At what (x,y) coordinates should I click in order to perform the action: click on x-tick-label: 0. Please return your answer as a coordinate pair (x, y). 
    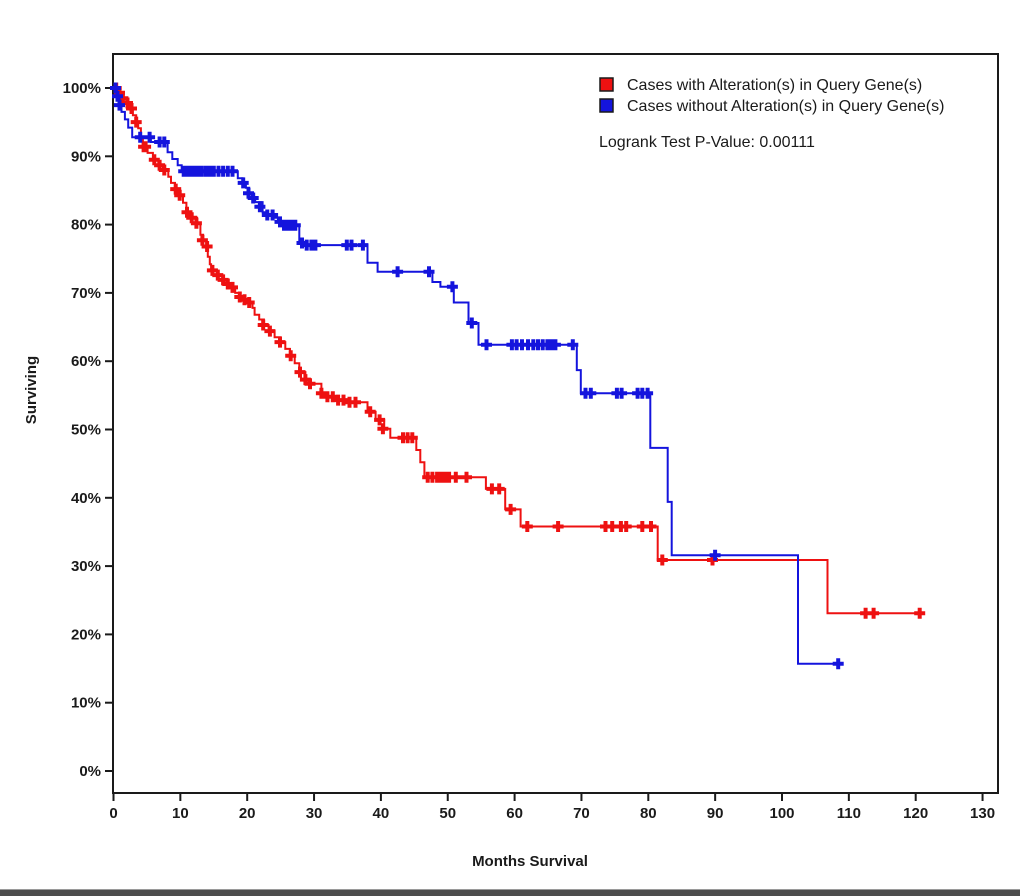
    Looking at the image, I should click on (113, 813).